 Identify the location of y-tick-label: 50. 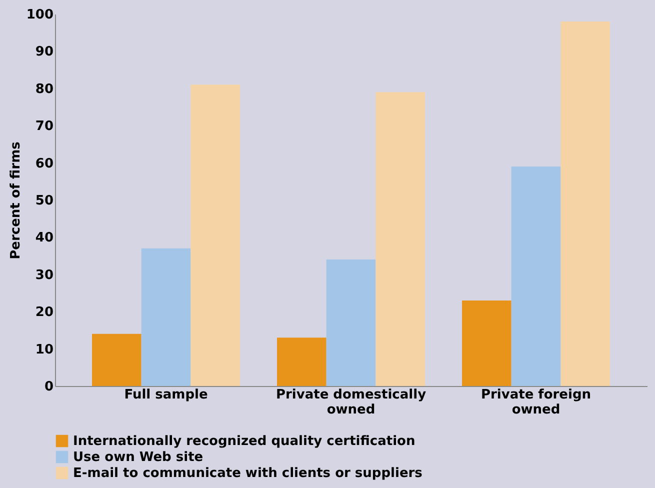
(44, 201).